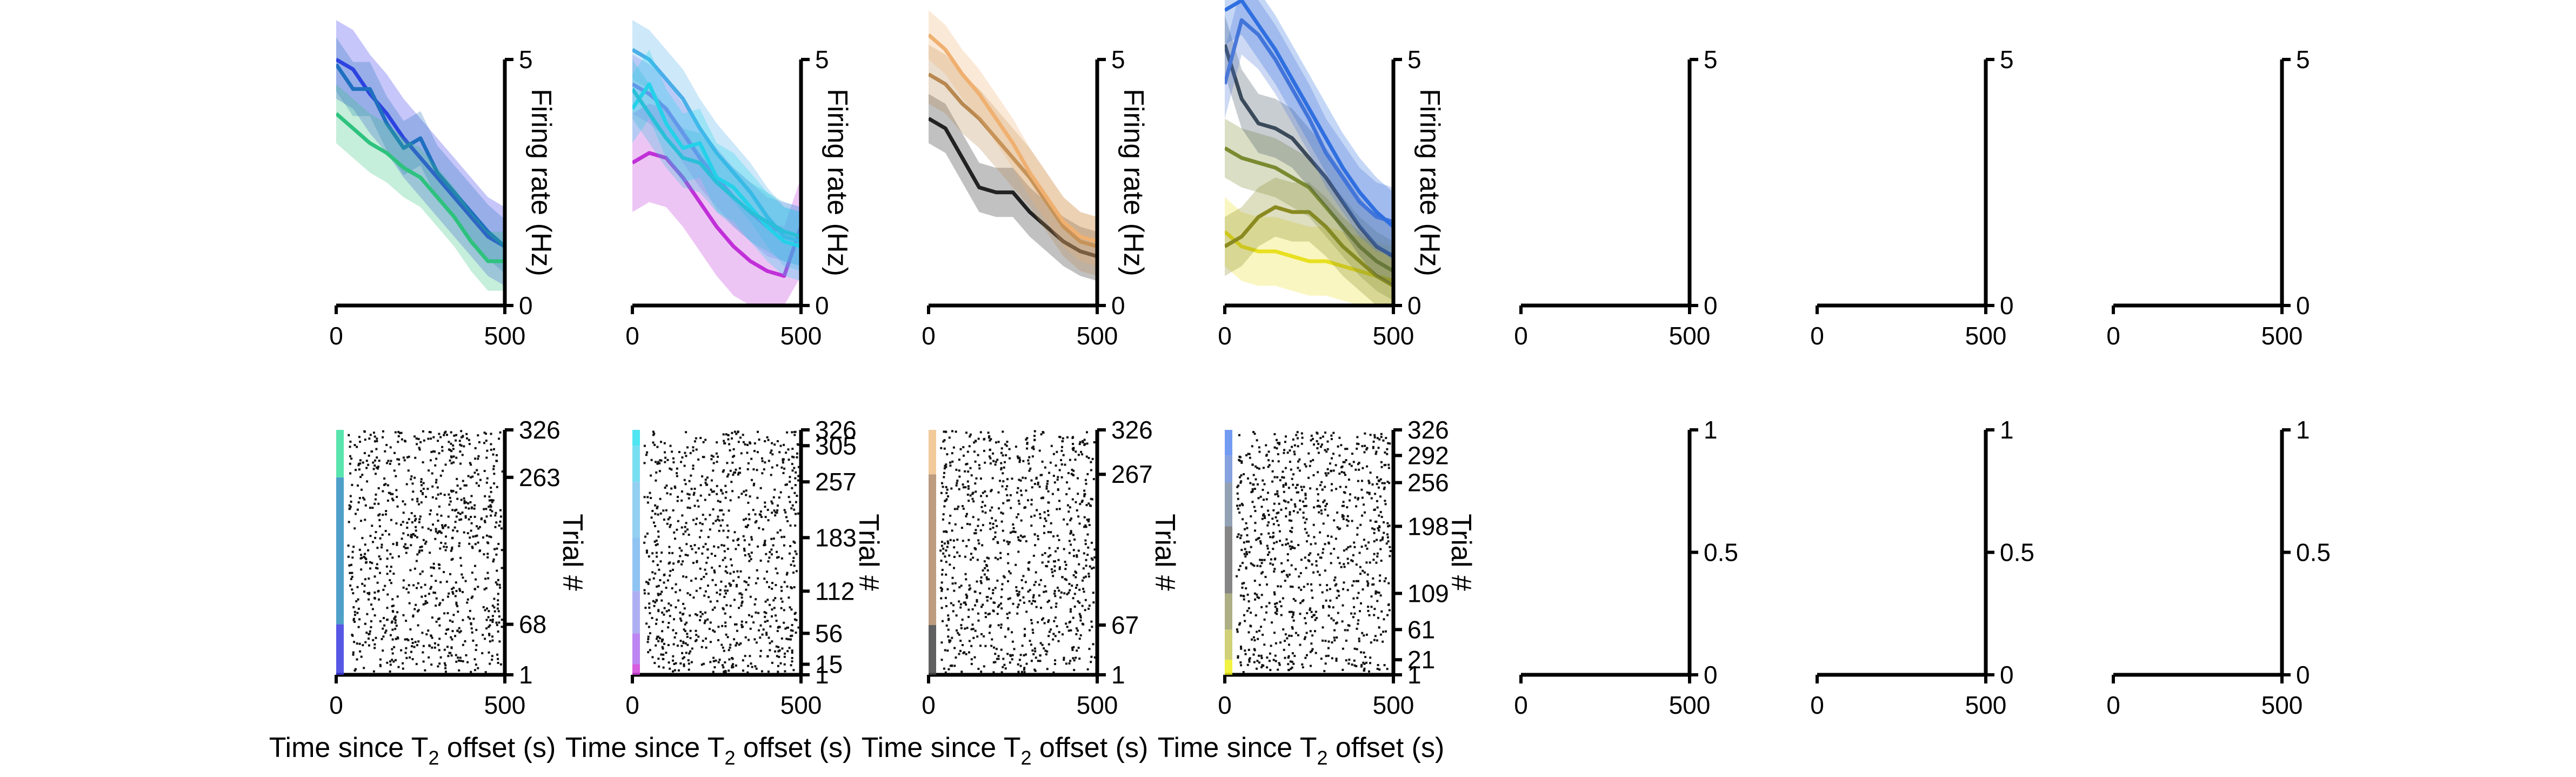  I want to click on y-tick-label: 21, so click(1421, 660).